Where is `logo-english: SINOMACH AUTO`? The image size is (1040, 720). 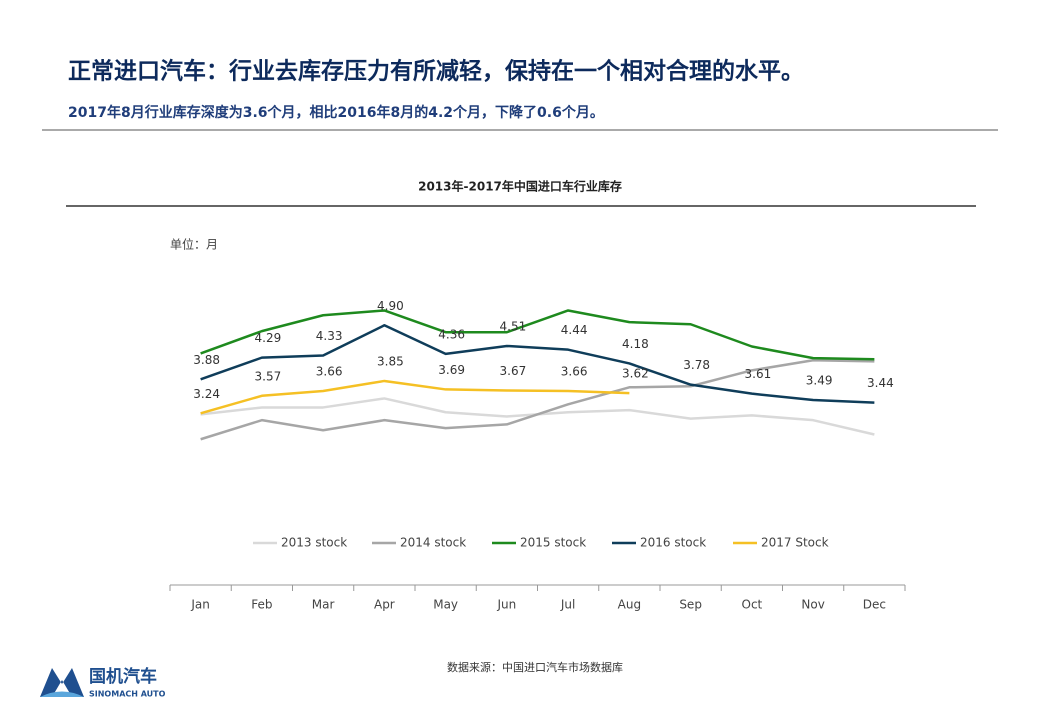
logo-english: SINOMACH AUTO is located at coordinates (127, 694).